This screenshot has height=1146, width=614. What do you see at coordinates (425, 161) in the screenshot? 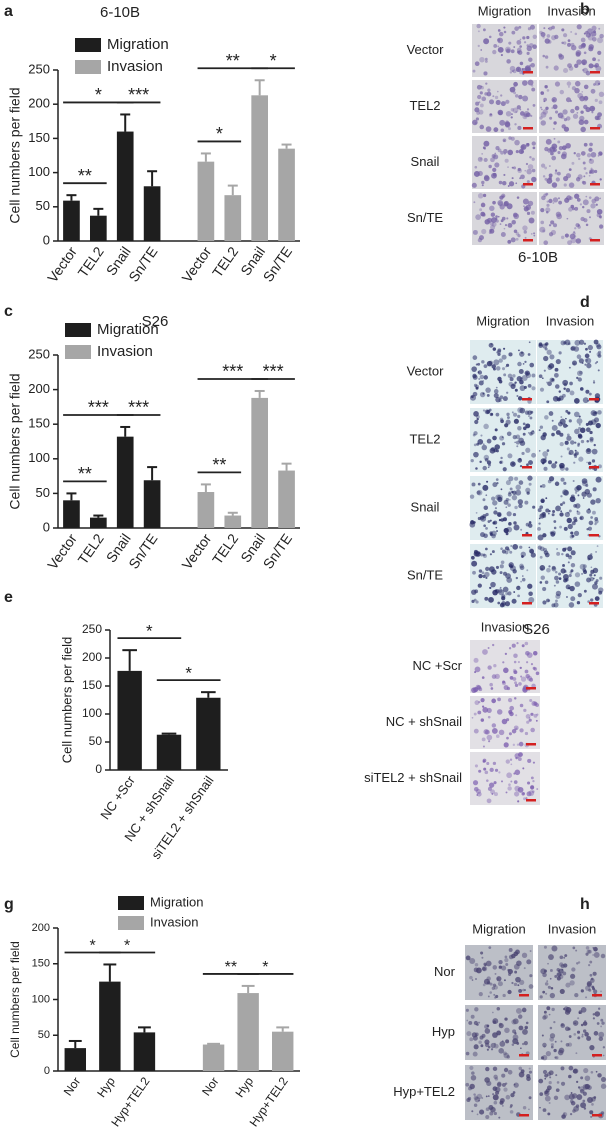
I see `row-label: Snail` at bounding box center [425, 161].